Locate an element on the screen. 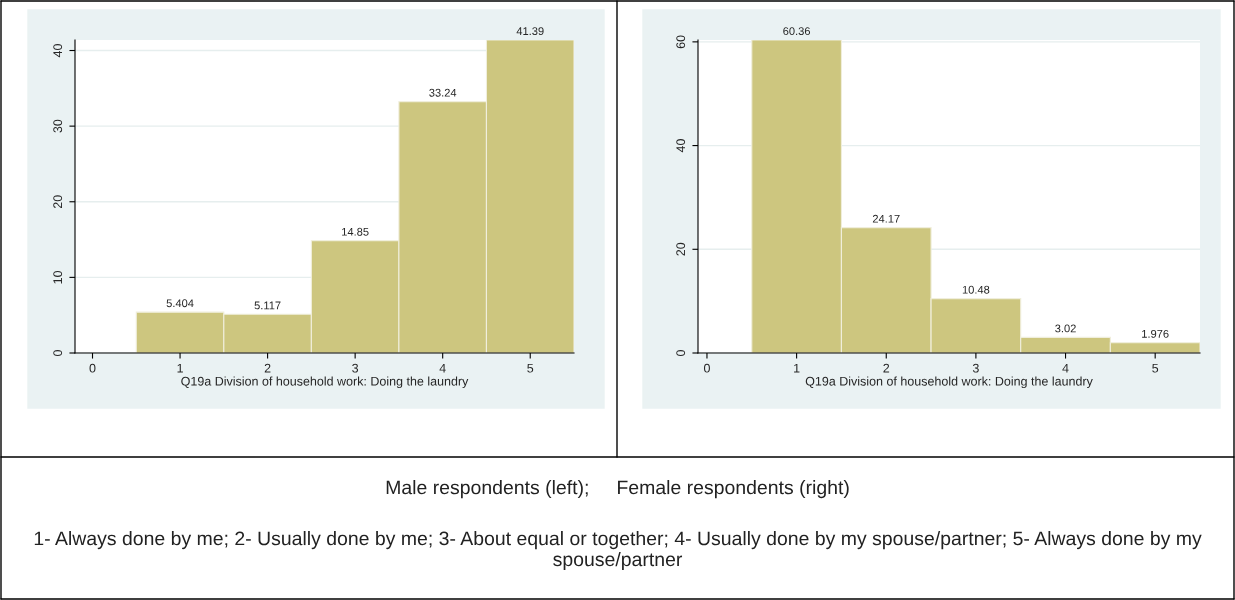 Image resolution: width=1235 pixels, height=600 pixels. data-label: 33.24 is located at coordinates (443, 92).